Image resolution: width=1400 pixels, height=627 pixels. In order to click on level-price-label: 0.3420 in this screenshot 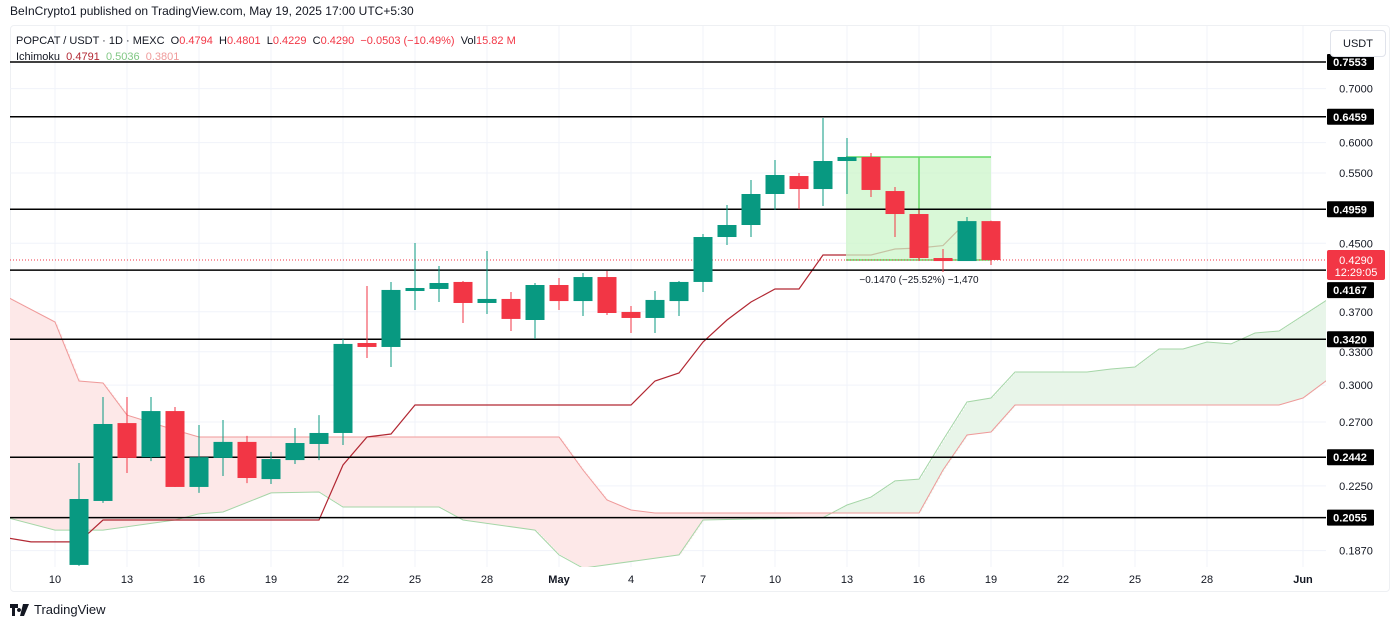, I will do `click(1350, 340)`.